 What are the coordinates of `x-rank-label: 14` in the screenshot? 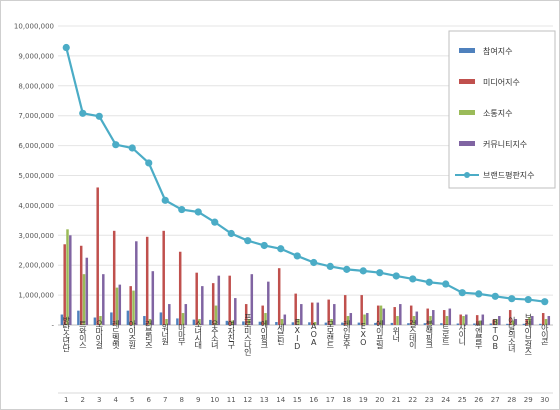 It's located at (280, 400).